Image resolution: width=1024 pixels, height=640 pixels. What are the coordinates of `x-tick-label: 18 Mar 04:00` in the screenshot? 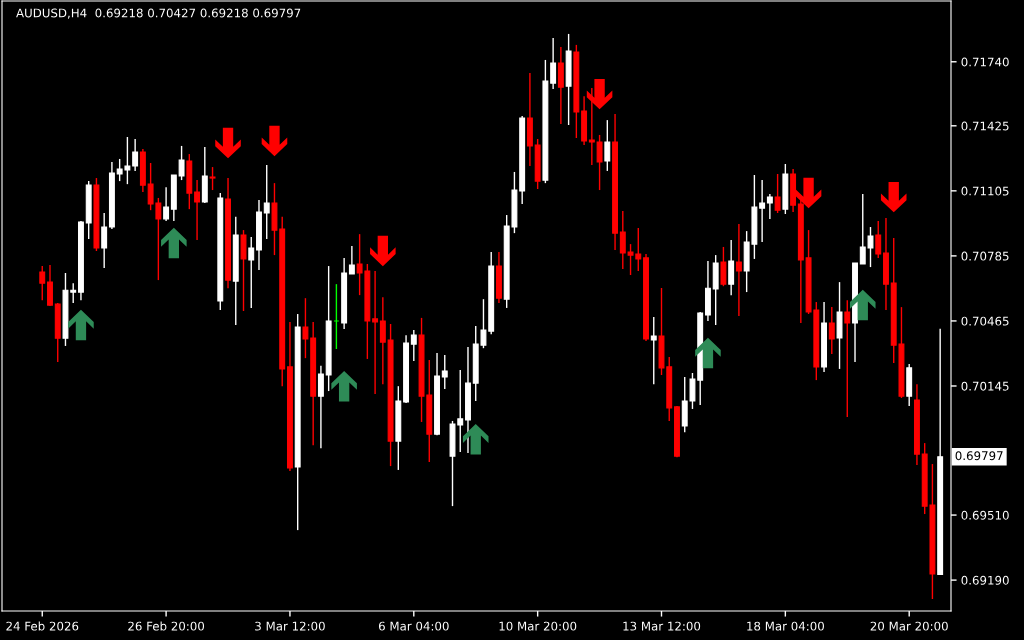 It's located at (785, 626).